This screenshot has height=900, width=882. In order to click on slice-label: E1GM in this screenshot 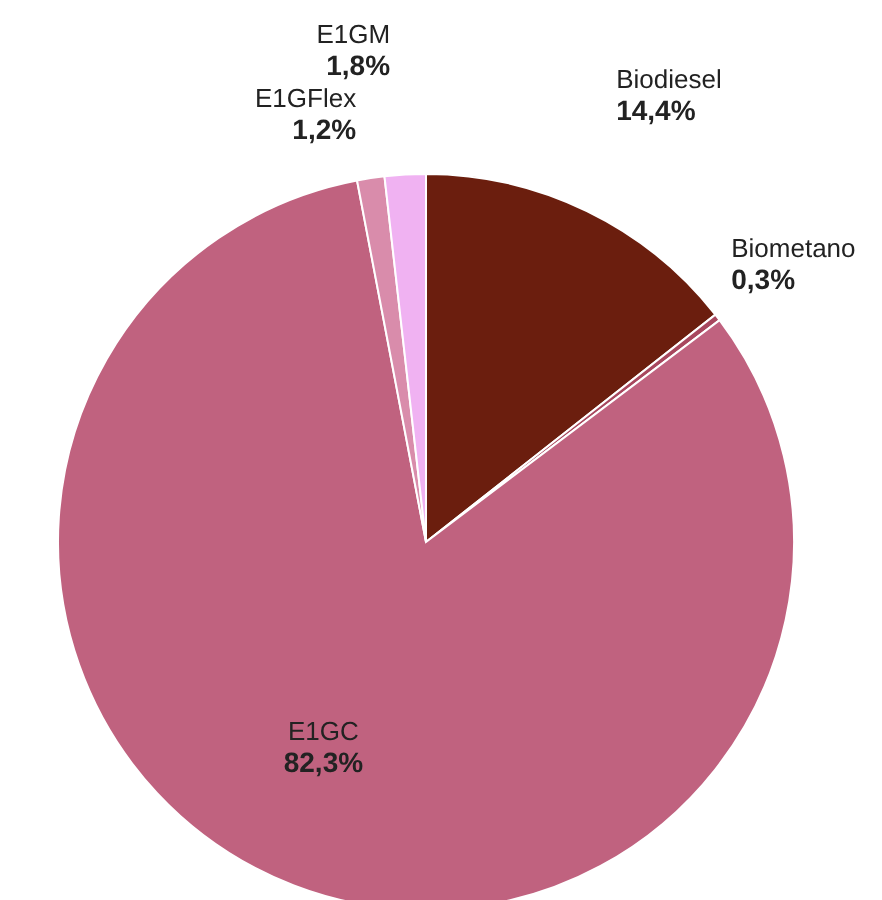, I will do `click(353, 33)`.